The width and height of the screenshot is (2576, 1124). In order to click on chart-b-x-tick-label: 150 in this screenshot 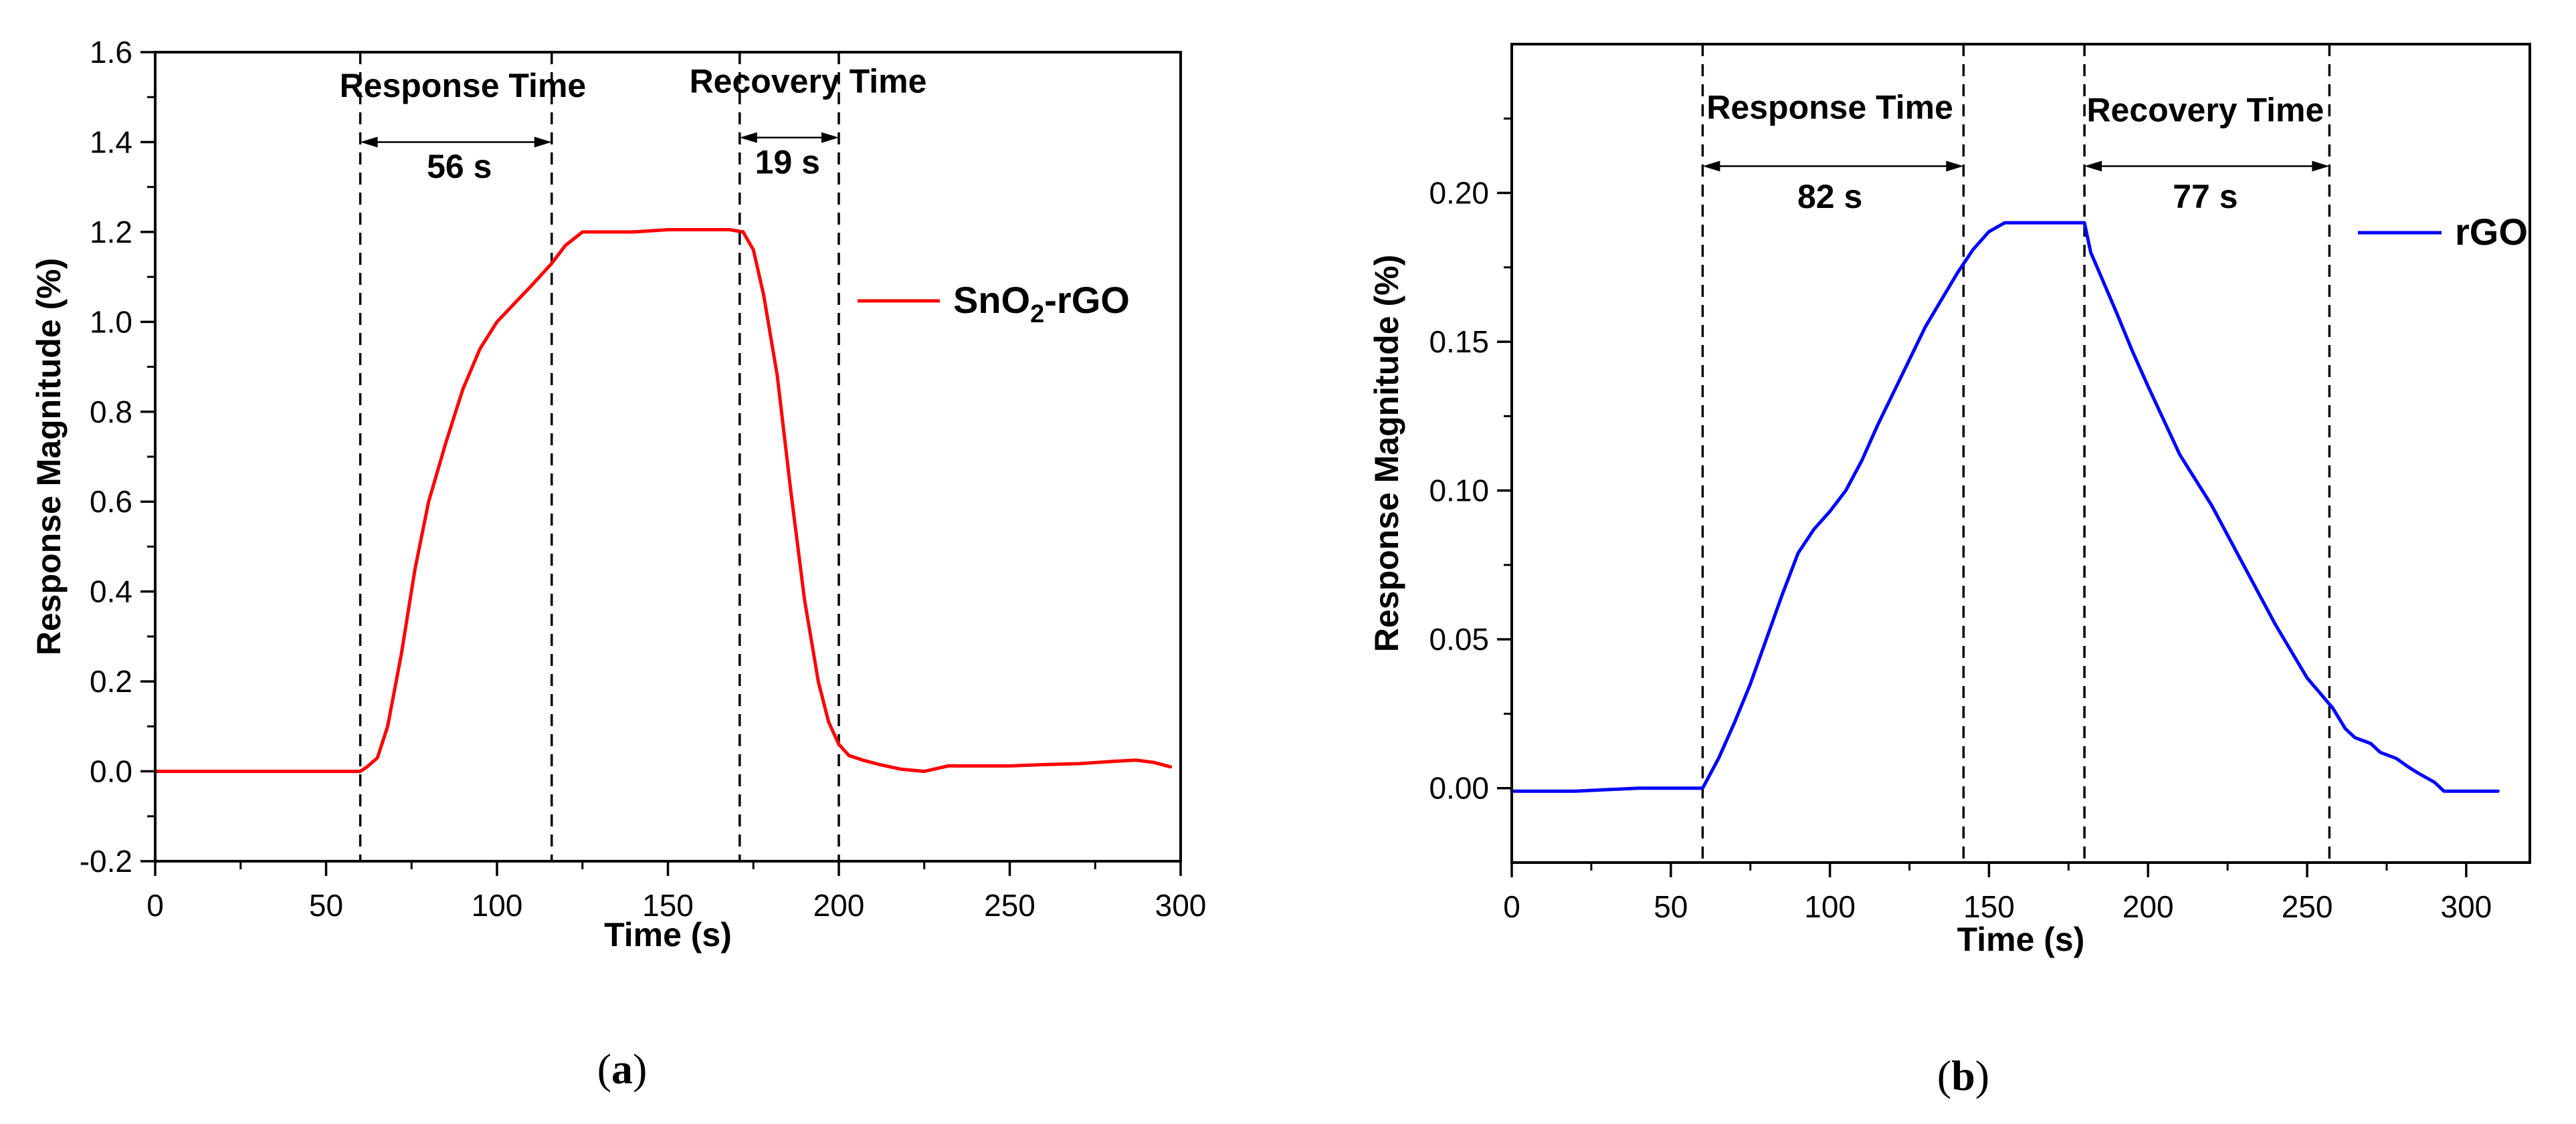, I will do `click(1989, 906)`.